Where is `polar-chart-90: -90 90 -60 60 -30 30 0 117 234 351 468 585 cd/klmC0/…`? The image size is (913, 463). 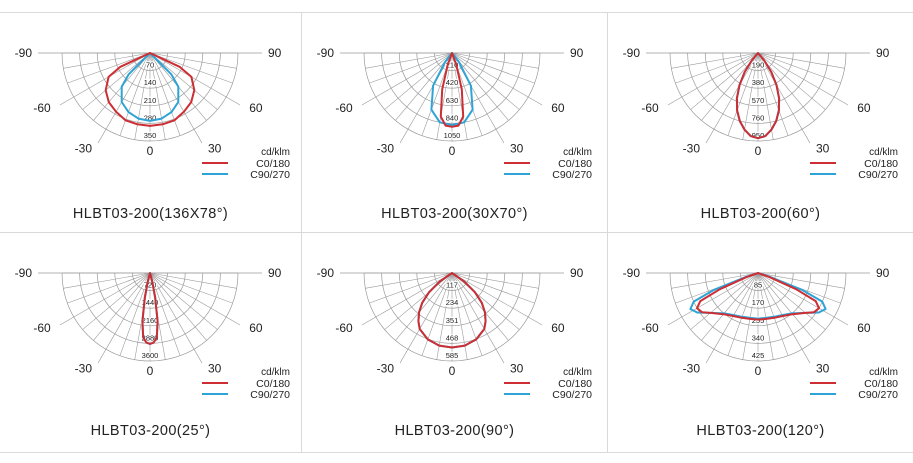 polar-chart-90: -90 90 -60 60 -30 30 0 117 234 351 468 585 cd/klmC0/… is located at coordinates (455, 333).